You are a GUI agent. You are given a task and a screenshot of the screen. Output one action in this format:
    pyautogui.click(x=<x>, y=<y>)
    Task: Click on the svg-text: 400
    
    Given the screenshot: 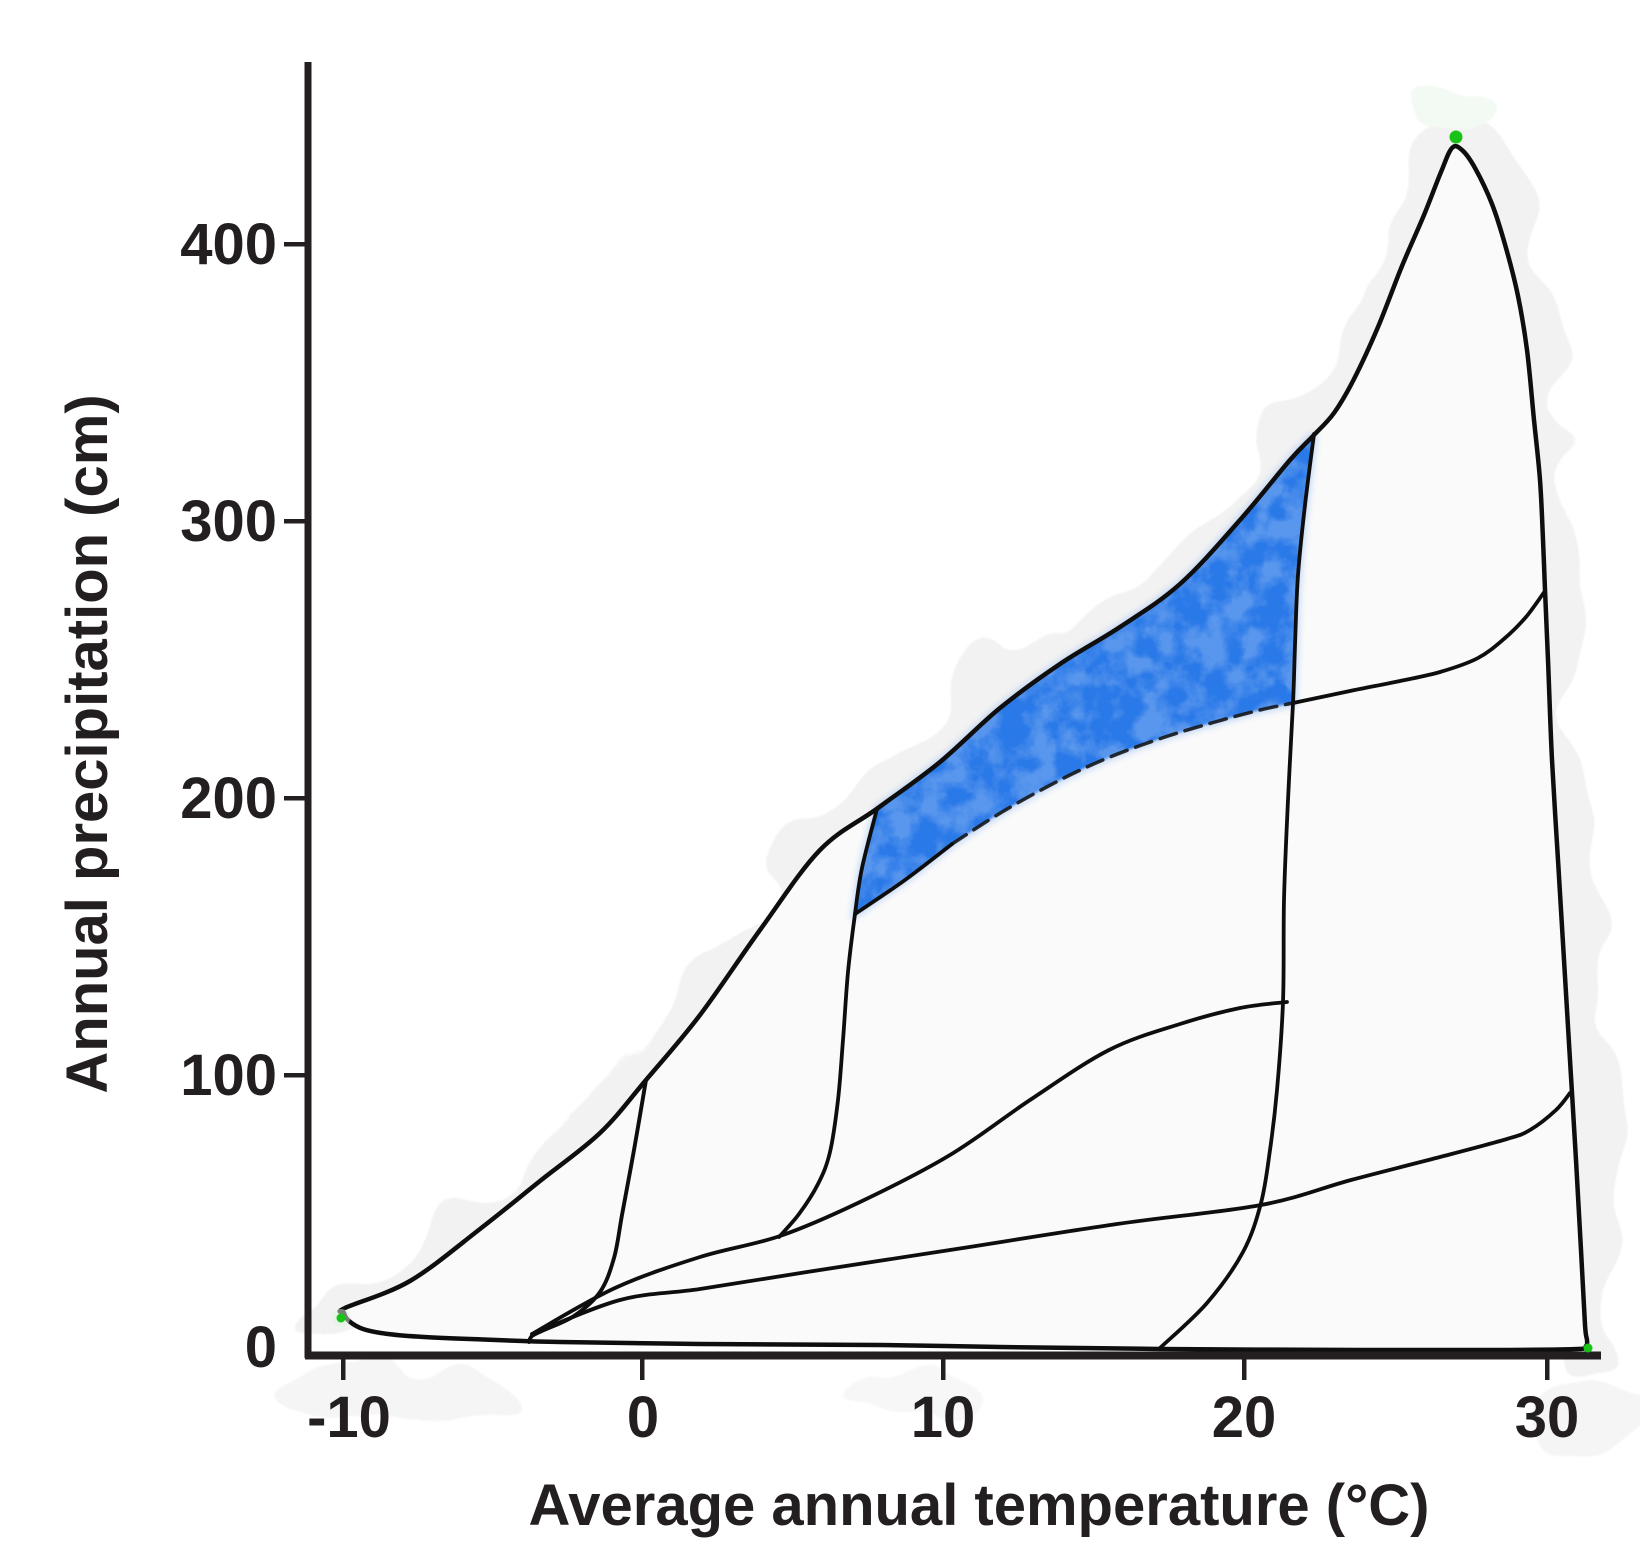 What is the action you would take?
    pyautogui.click(x=228, y=244)
    